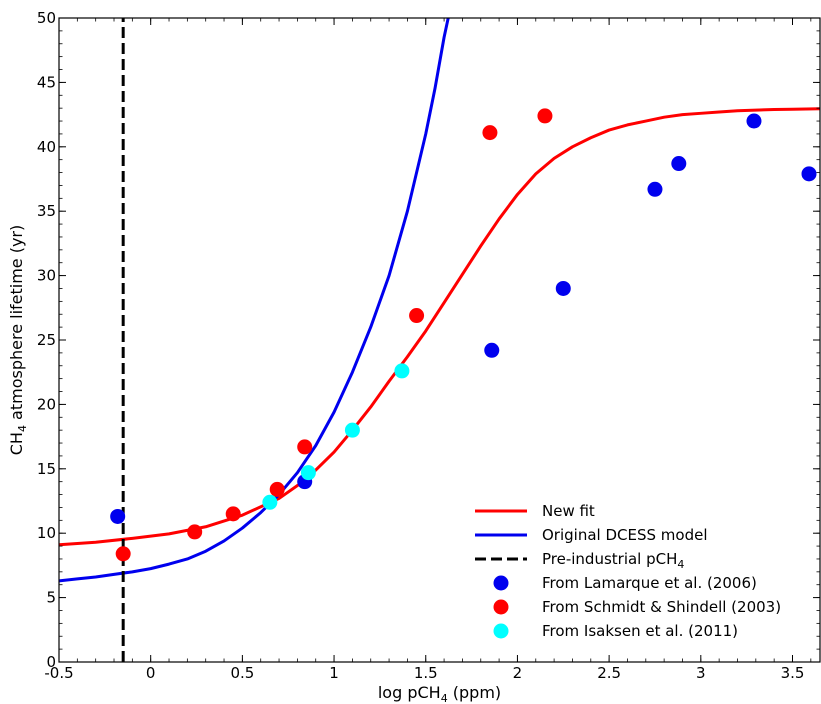 The image size is (821, 704). Describe the element at coordinates (46, 469) in the screenshot. I see `y-tick-label-3: 15` at that location.